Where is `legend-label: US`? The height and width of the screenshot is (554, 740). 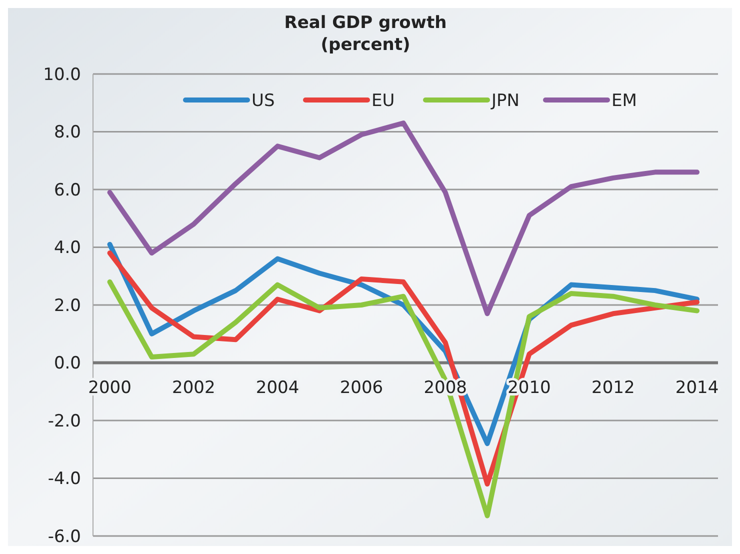 legend-label: US is located at coordinates (263, 100).